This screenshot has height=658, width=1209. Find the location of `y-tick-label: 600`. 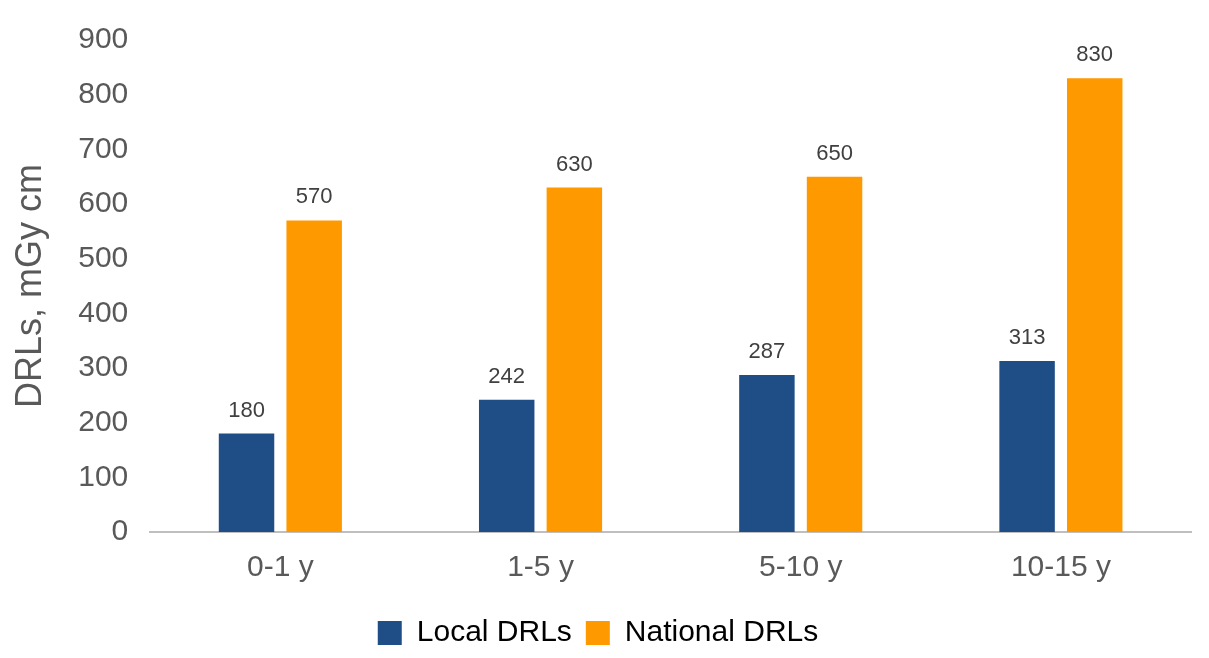

y-tick-label: 600 is located at coordinates (103, 202).